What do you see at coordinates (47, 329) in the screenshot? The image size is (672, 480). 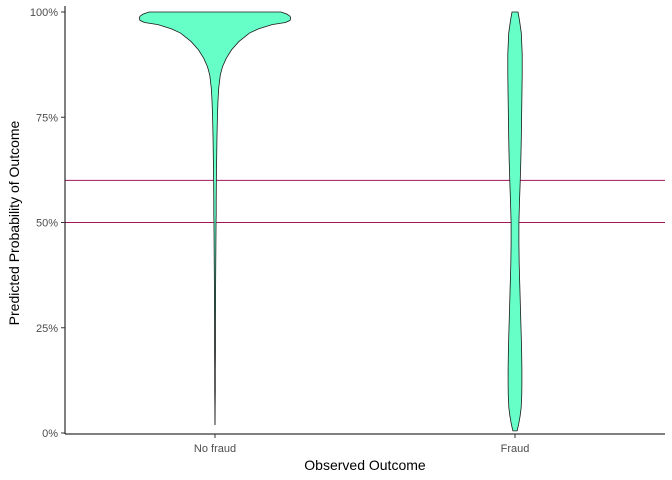 I see `y-tick-label: 25%` at bounding box center [47, 329].